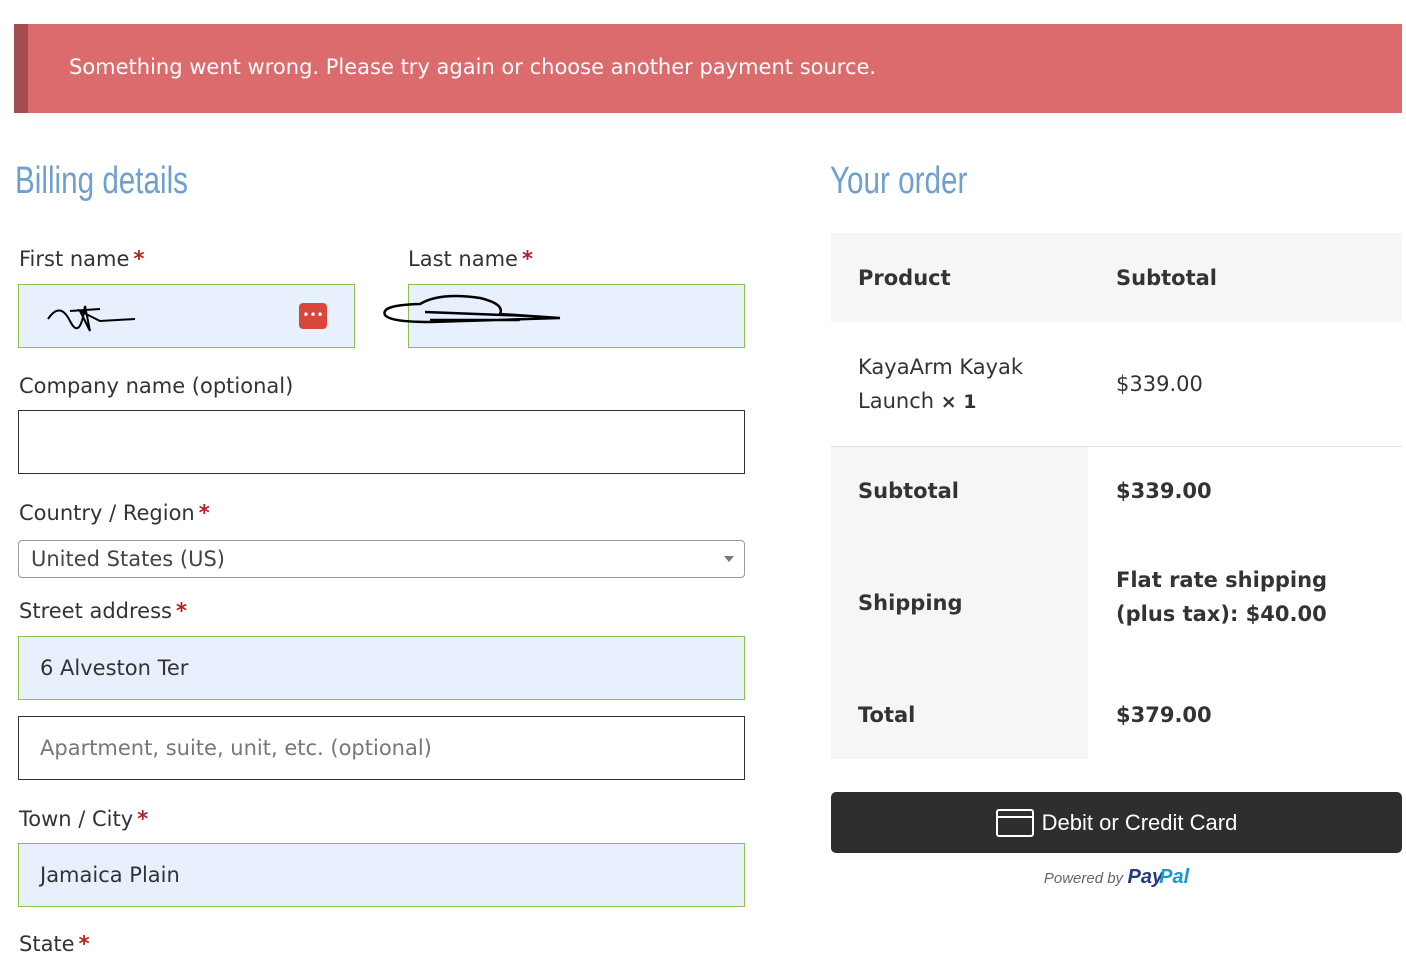  What do you see at coordinates (128, 559) in the screenshot?
I see `country-value: United States (US)` at bounding box center [128, 559].